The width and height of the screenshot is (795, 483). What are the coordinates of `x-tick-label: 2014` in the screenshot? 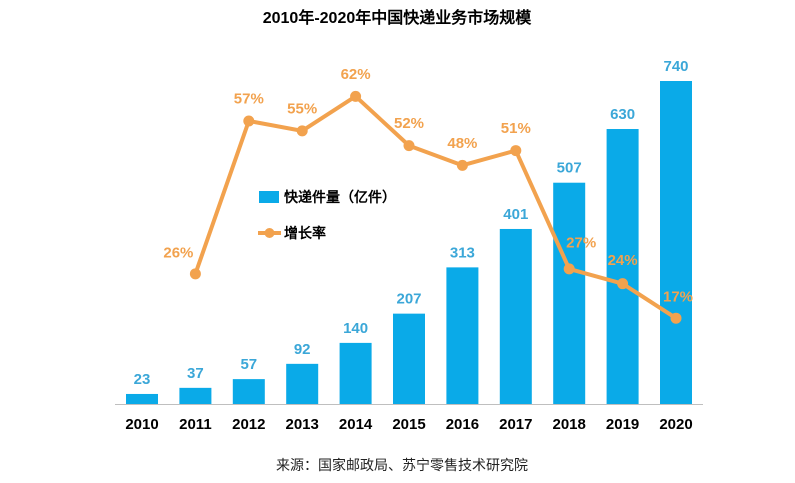 It's located at (356, 424).